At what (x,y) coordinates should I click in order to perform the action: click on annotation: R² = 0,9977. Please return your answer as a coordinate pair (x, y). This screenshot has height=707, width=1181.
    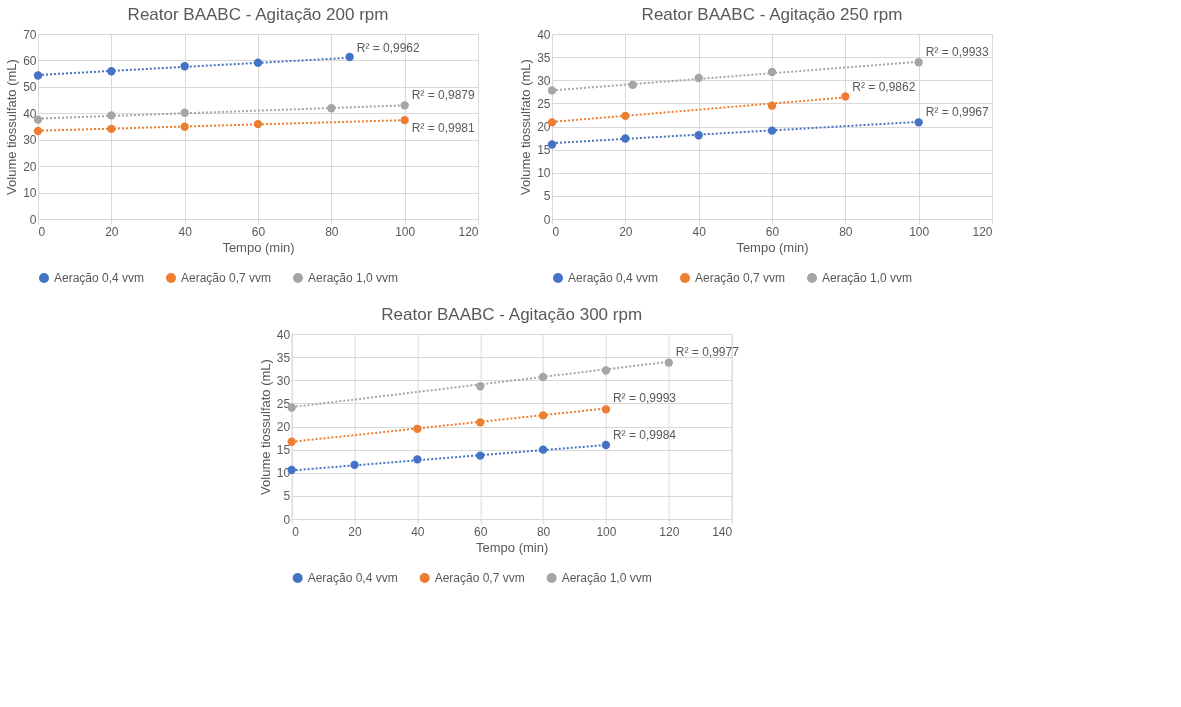
    Looking at the image, I should click on (707, 351).